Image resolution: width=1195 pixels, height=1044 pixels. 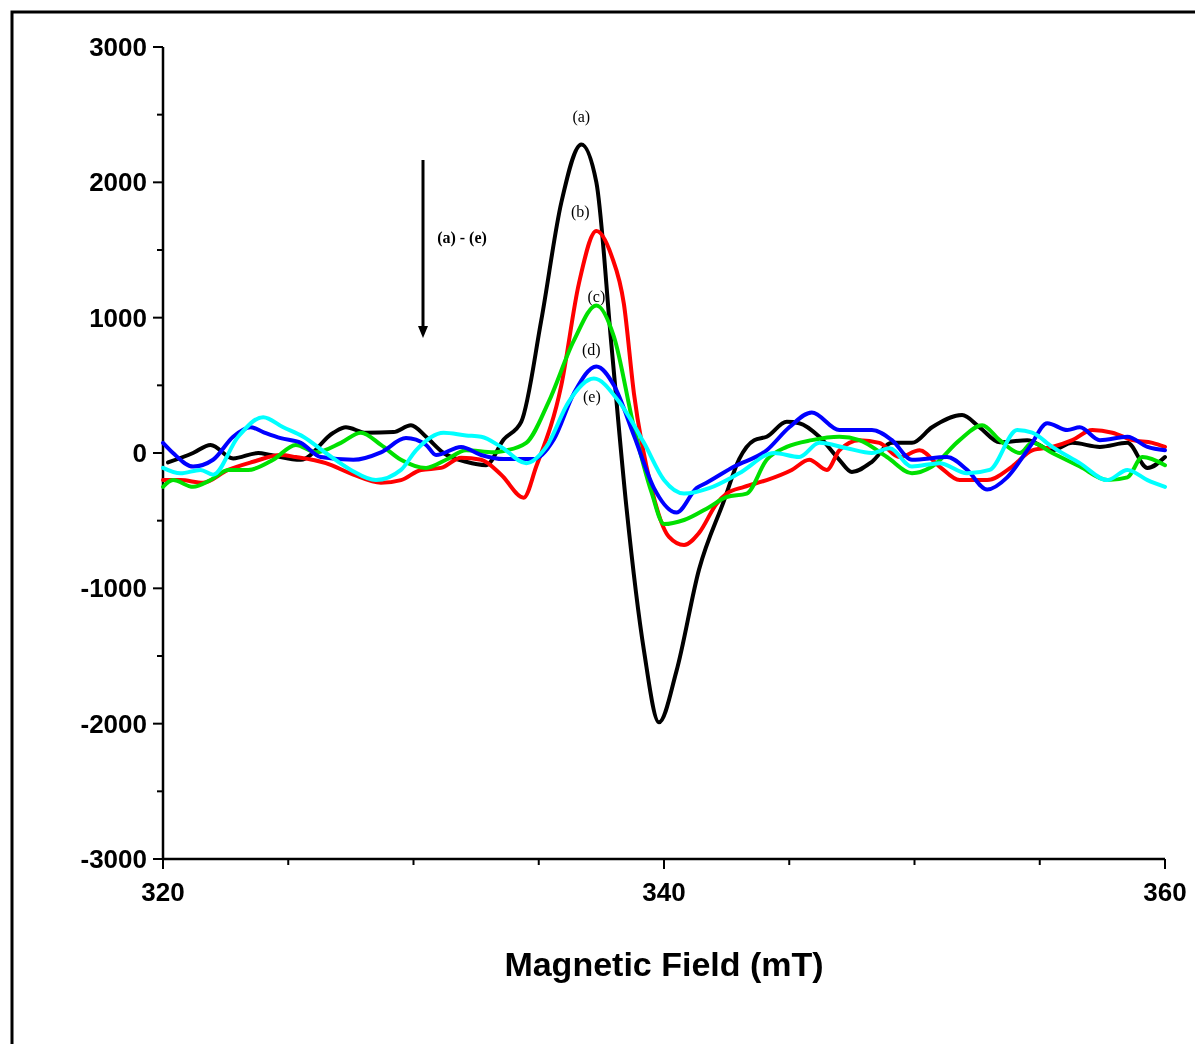 What do you see at coordinates (163, 892) in the screenshot?
I see `x-tick-label: 320` at bounding box center [163, 892].